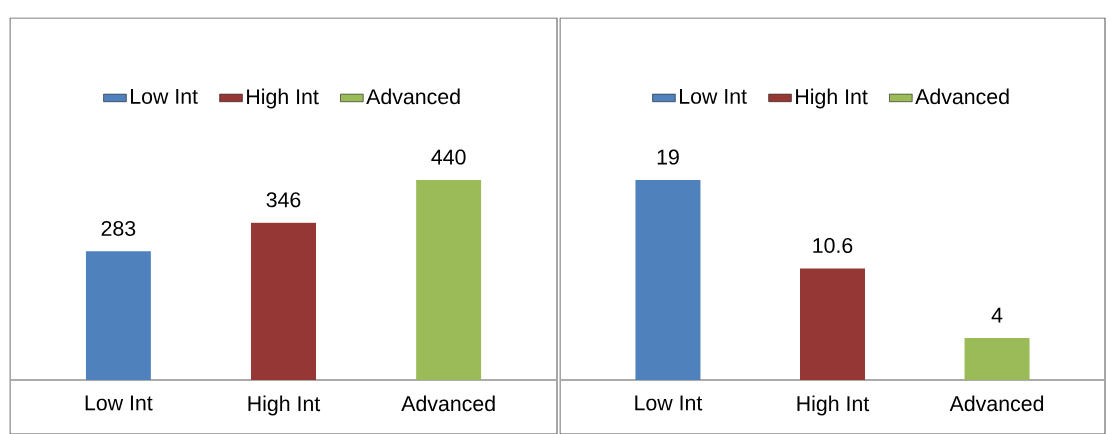 This screenshot has height=434, width=1115. What do you see at coordinates (668, 157) in the screenshot?
I see `data-label: 19` at bounding box center [668, 157].